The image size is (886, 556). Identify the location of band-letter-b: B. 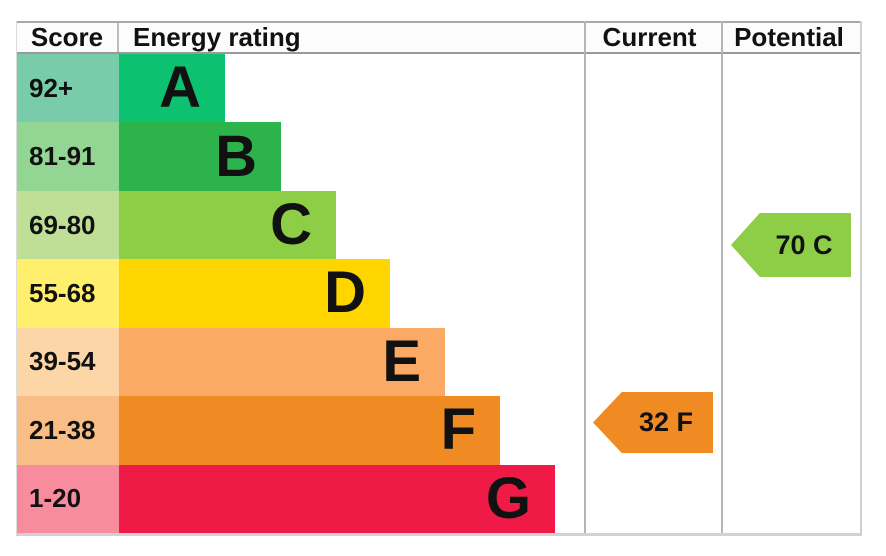
(236, 156).